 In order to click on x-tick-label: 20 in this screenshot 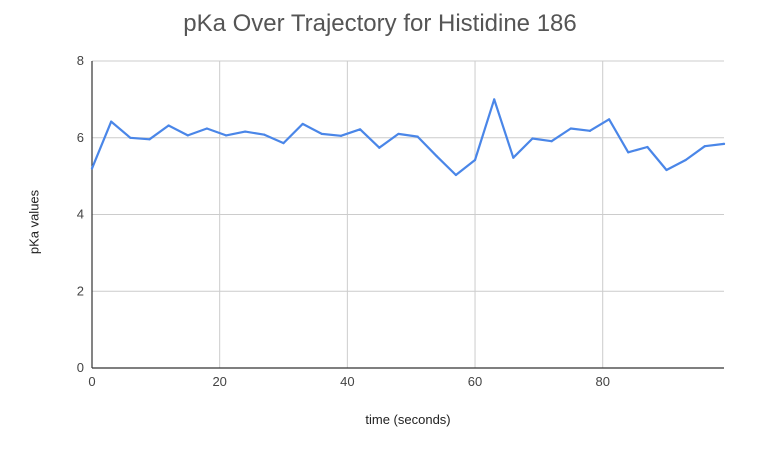, I will do `click(219, 381)`.